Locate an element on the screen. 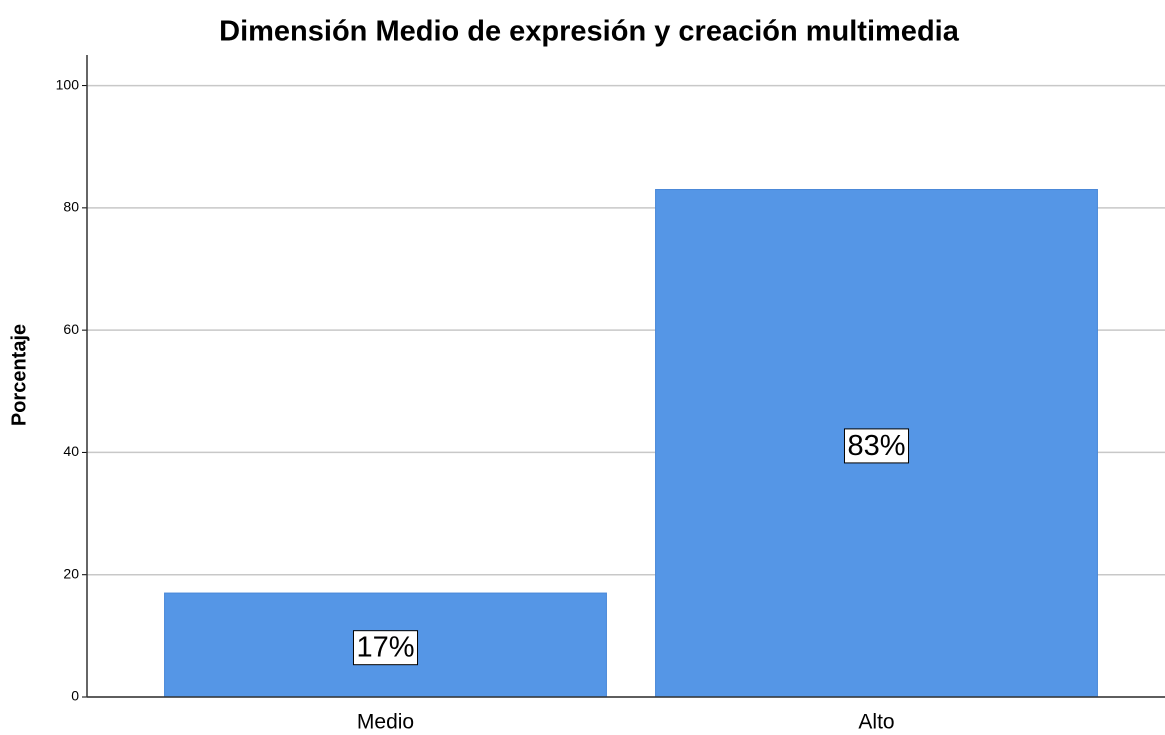  y-tick-label: 20 is located at coordinates (71, 573).